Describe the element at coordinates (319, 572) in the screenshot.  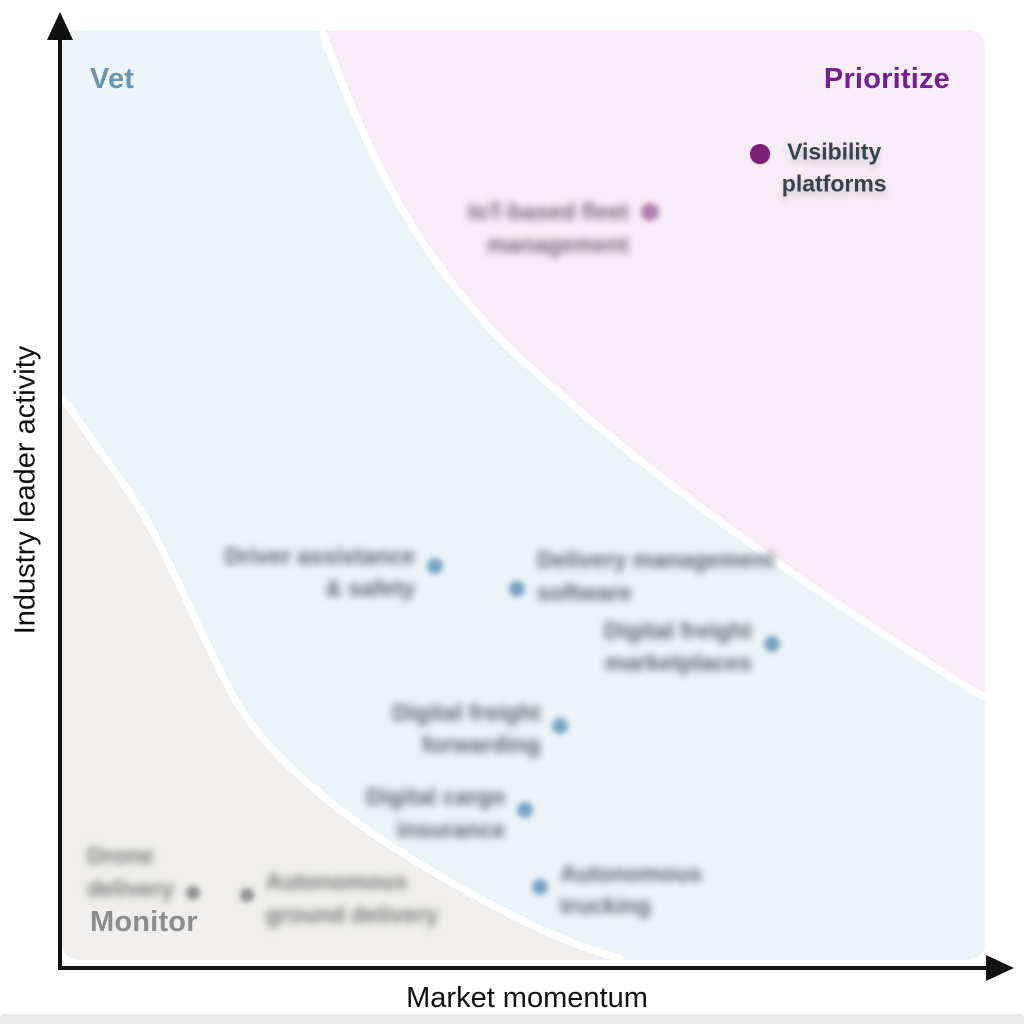
I see `point-label-driver-assistance-safety: Driver assistance & safety` at that location.